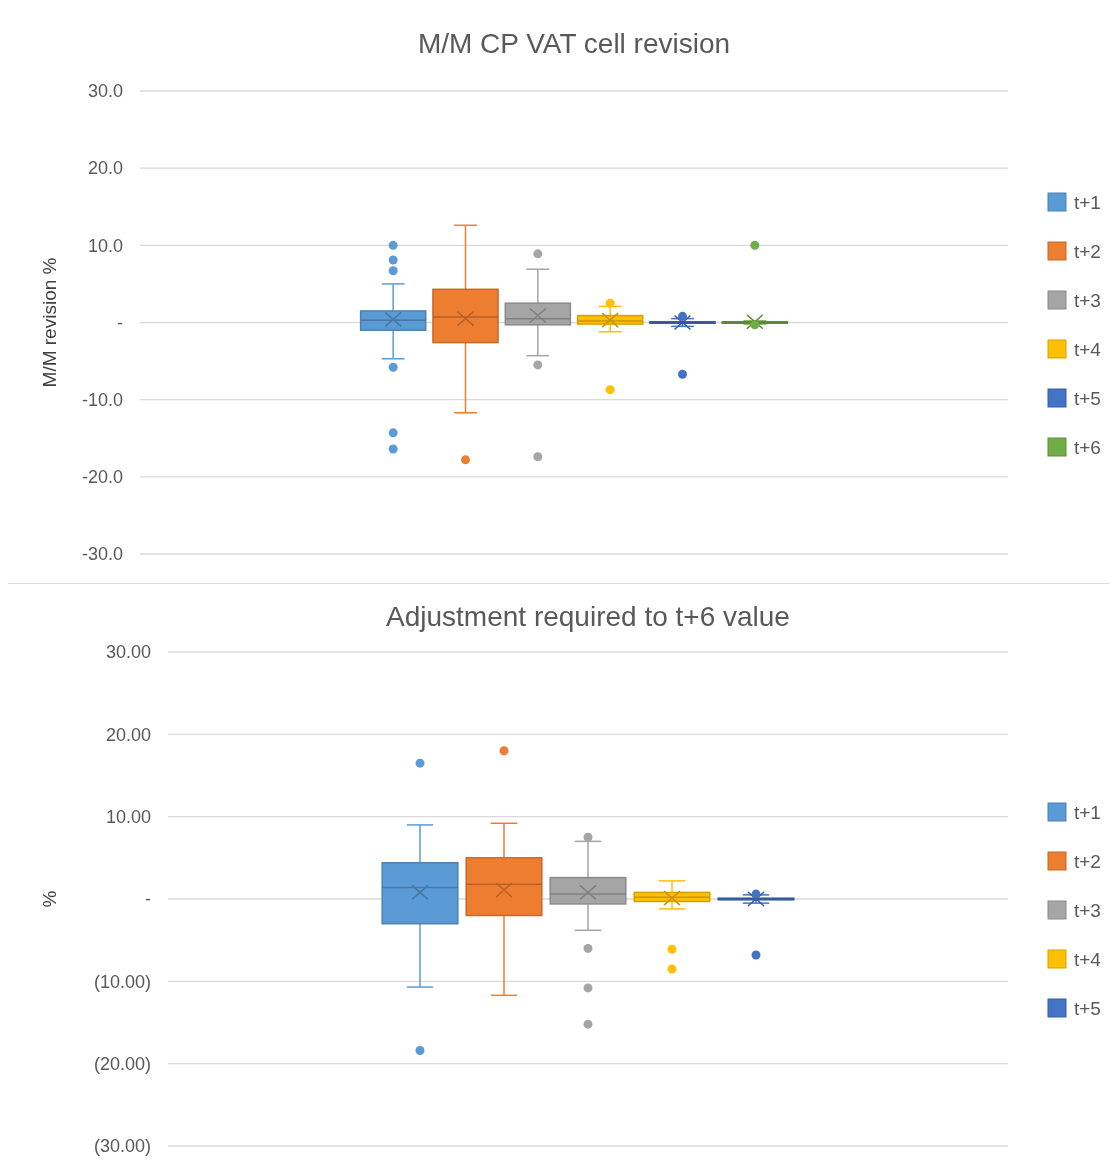  I want to click on chart-title: Adjustment required to t+6 value, so click(588, 616).